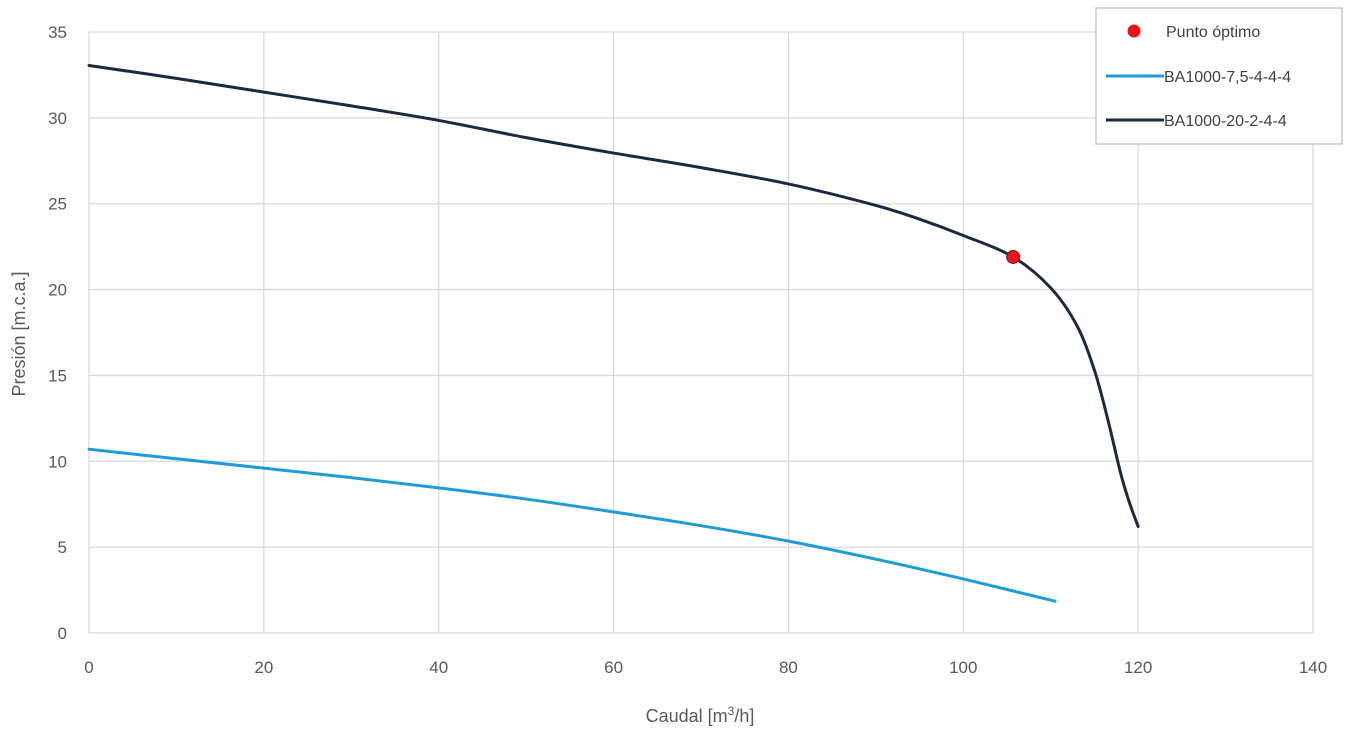 This screenshot has height=730, width=1355. What do you see at coordinates (57, 204) in the screenshot?
I see `y-tick-label: 25` at bounding box center [57, 204].